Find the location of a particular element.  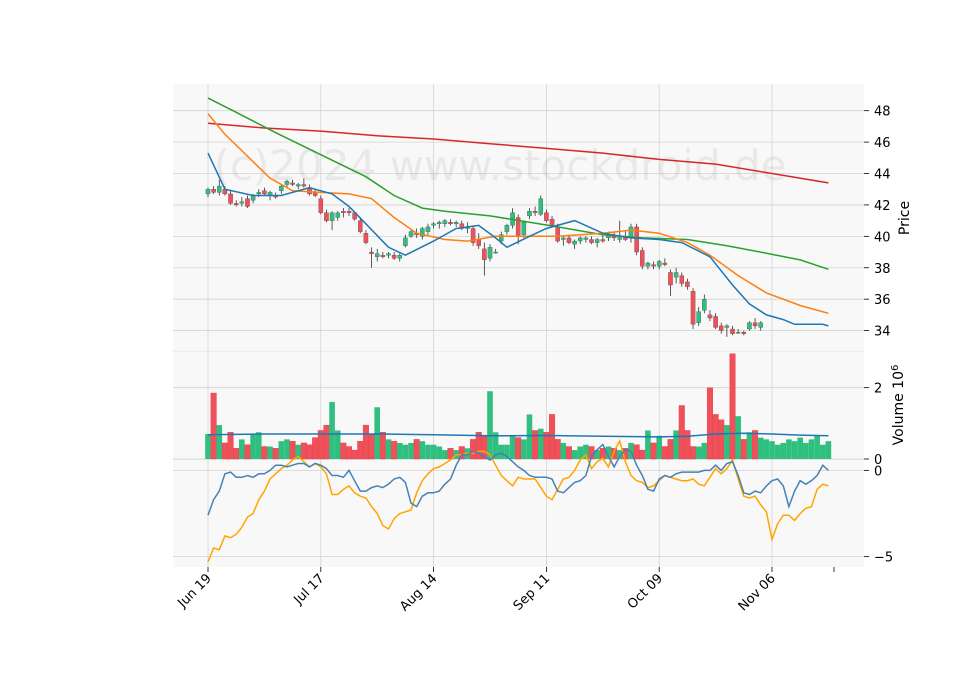

volume-axis-title: Volume 106 is located at coordinates (899, 405).